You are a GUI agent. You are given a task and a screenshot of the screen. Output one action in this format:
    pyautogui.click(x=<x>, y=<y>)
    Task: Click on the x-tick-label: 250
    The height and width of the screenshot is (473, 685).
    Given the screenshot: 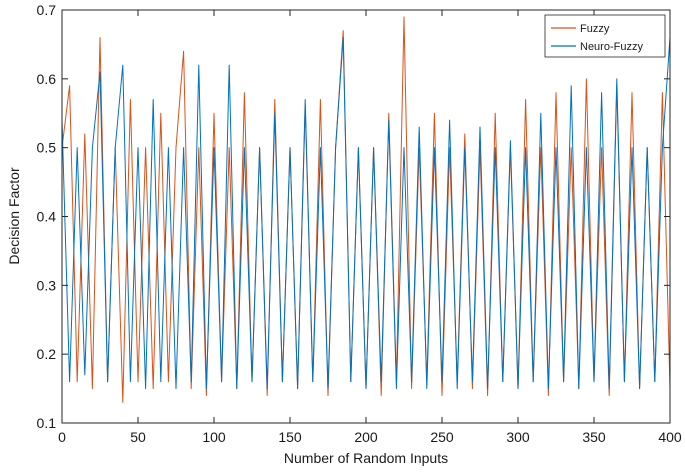 What is the action you would take?
    pyautogui.click(x=442, y=437)
    